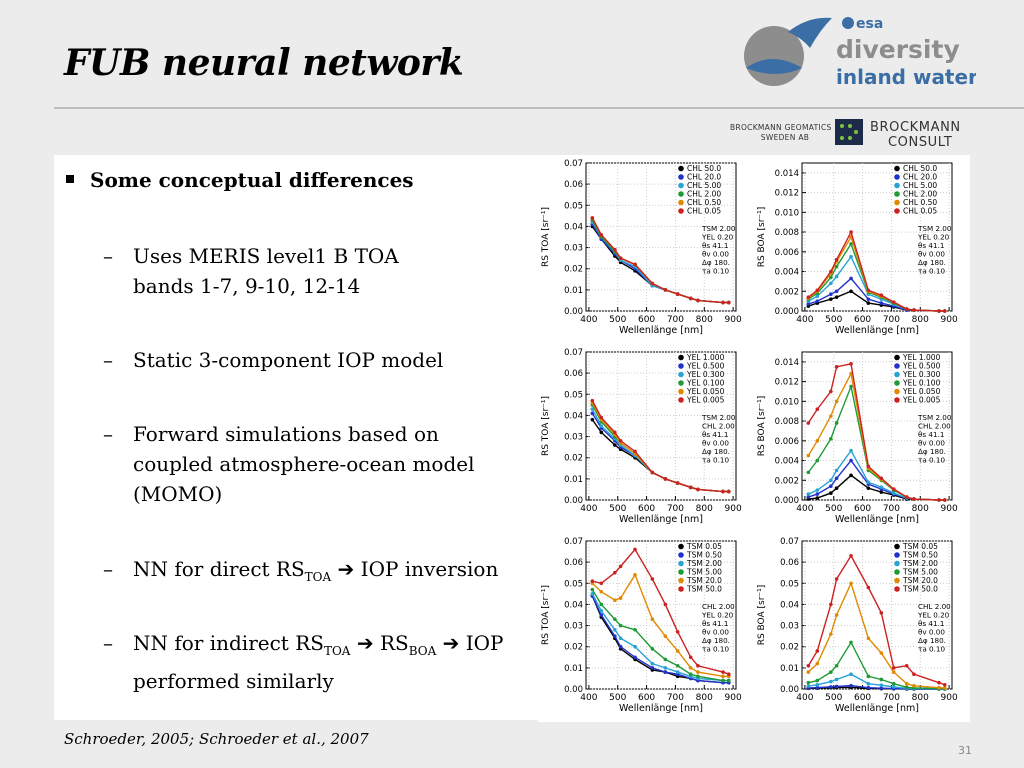 The width and height of the screenshot is (1024, 768). What do you see at coordinates (661, 237) in the screenshot?
I see `plot-frame` at bounding box center [661, 237].